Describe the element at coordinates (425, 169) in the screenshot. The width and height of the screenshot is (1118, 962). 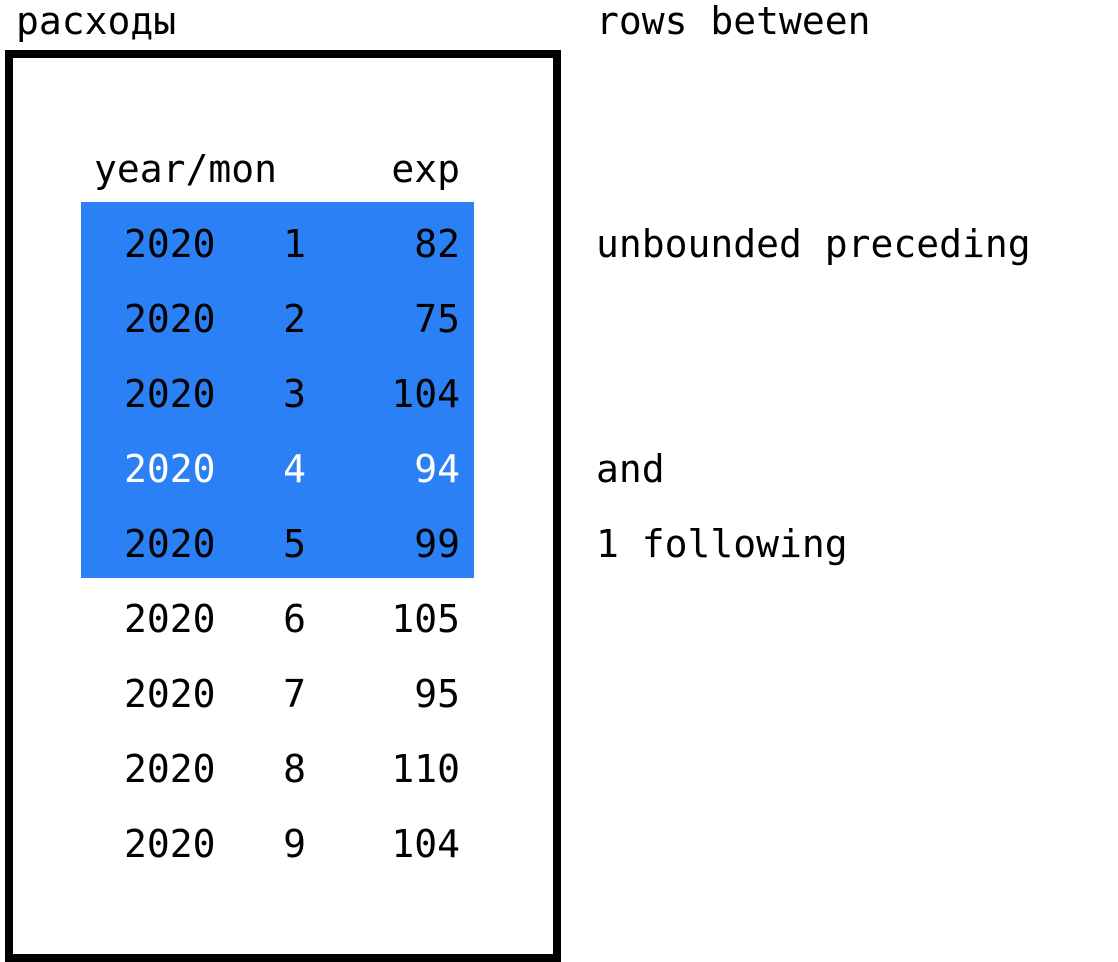
I see `column-header-exp: exp` at that location.